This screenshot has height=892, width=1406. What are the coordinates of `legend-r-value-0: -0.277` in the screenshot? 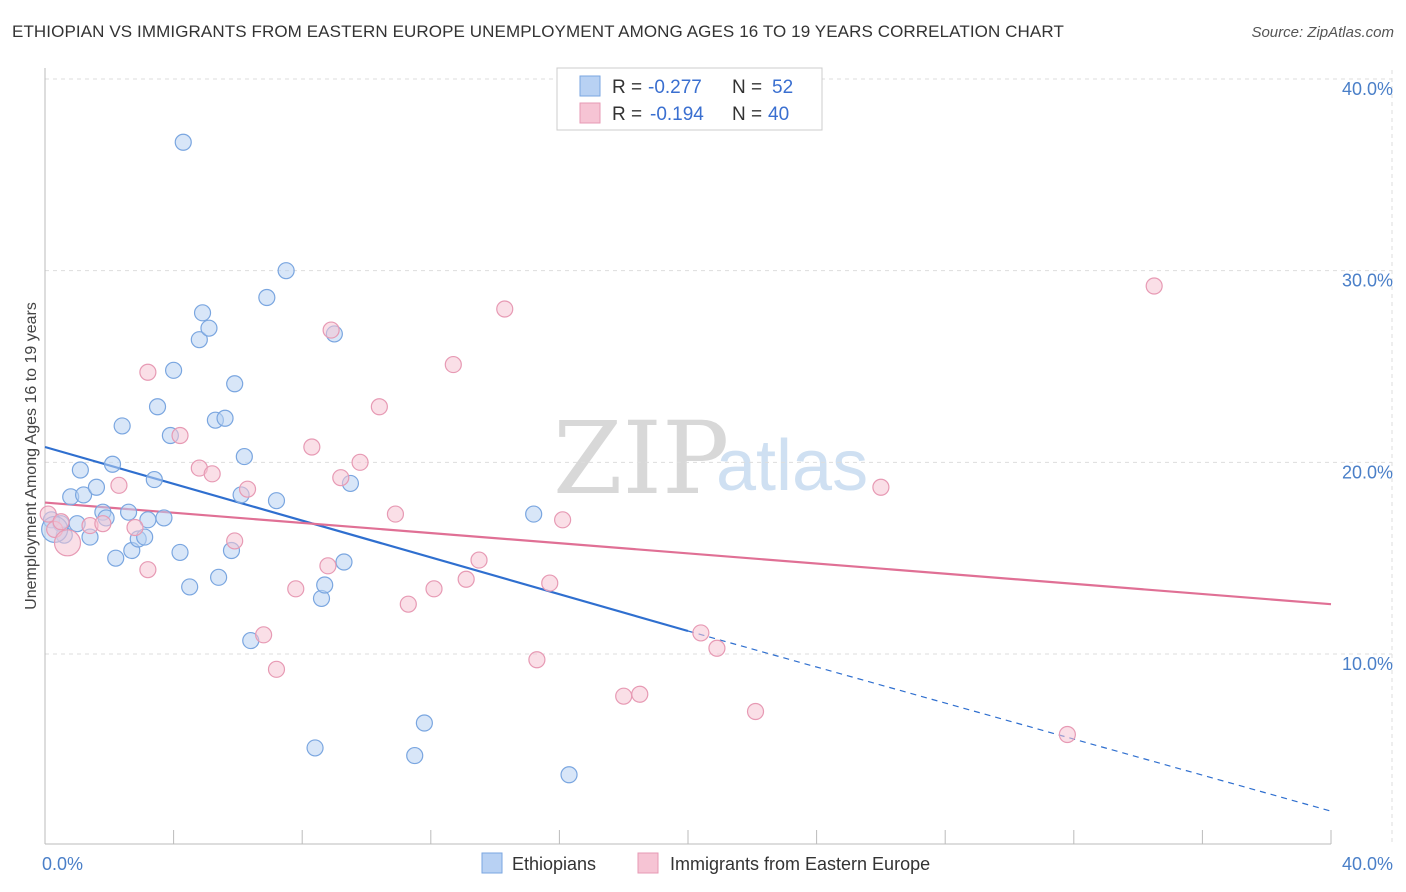 It's located at (675, 87).